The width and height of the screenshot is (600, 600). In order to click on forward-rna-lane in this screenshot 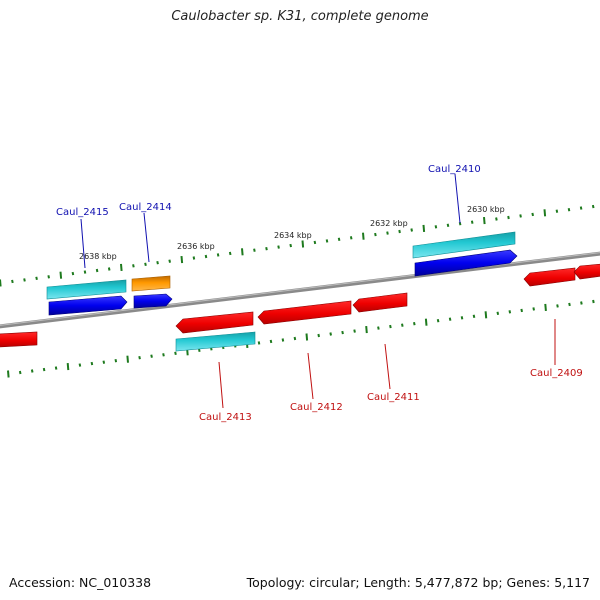, I will do `click(281, 265)`.